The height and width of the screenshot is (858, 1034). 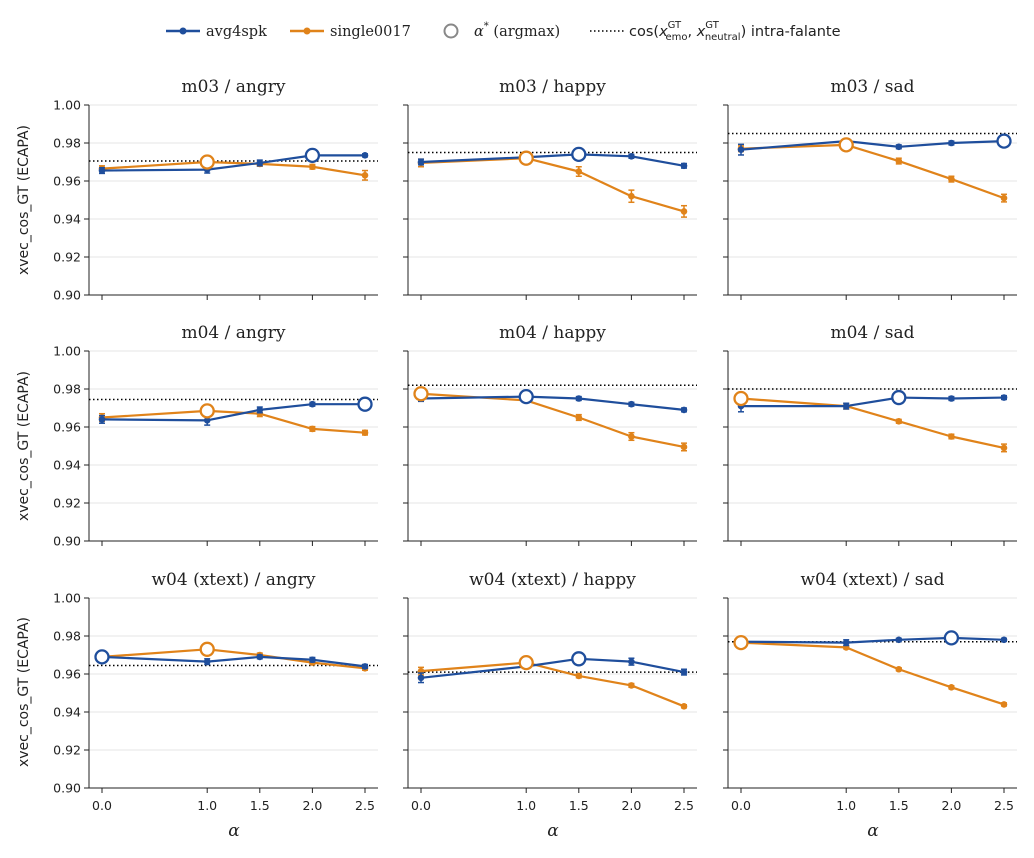 I want to click on panel: m03 / sad, so click(x=870, y=188).